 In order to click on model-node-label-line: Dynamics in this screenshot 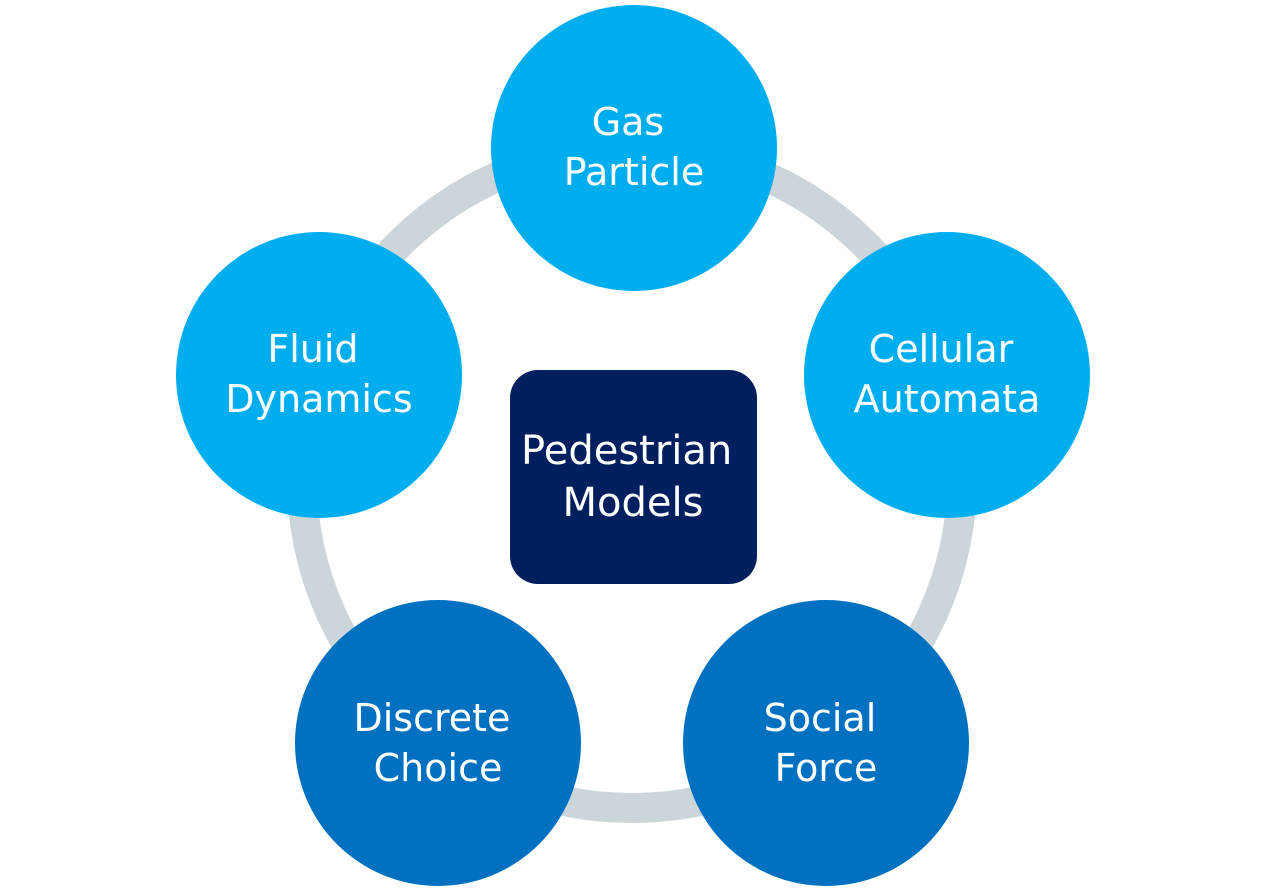, I will do `click(318, 399)`.